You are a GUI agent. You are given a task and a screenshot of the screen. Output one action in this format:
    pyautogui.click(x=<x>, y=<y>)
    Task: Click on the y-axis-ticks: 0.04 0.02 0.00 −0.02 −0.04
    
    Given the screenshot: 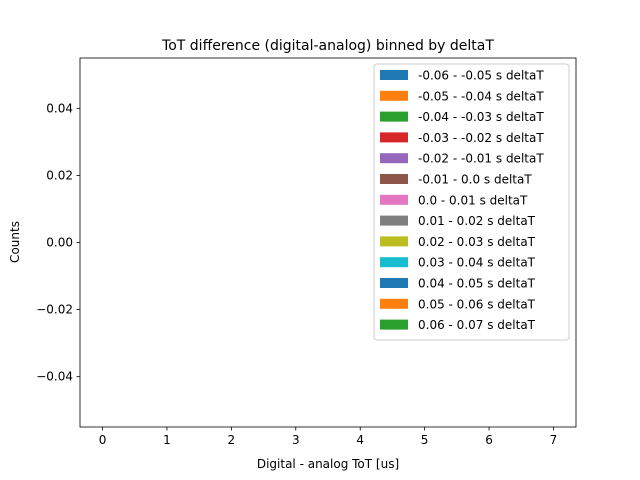 What is the action you would take?
    pyautogui.click(x=58, y=242)
    